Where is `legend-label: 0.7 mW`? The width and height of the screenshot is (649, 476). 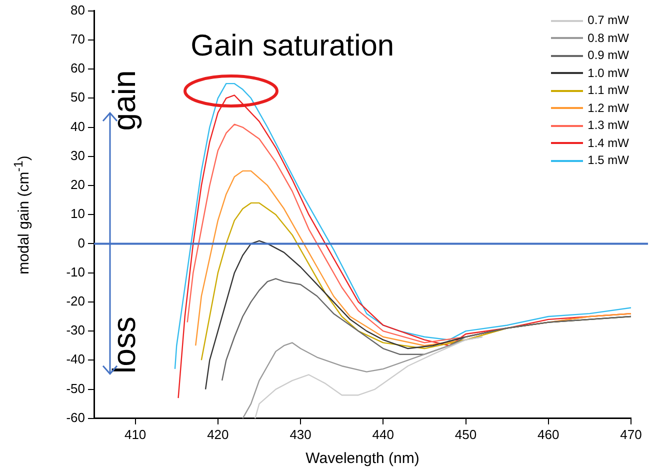 legend-label: 0.7 mW is located at coordinates (608, 20).